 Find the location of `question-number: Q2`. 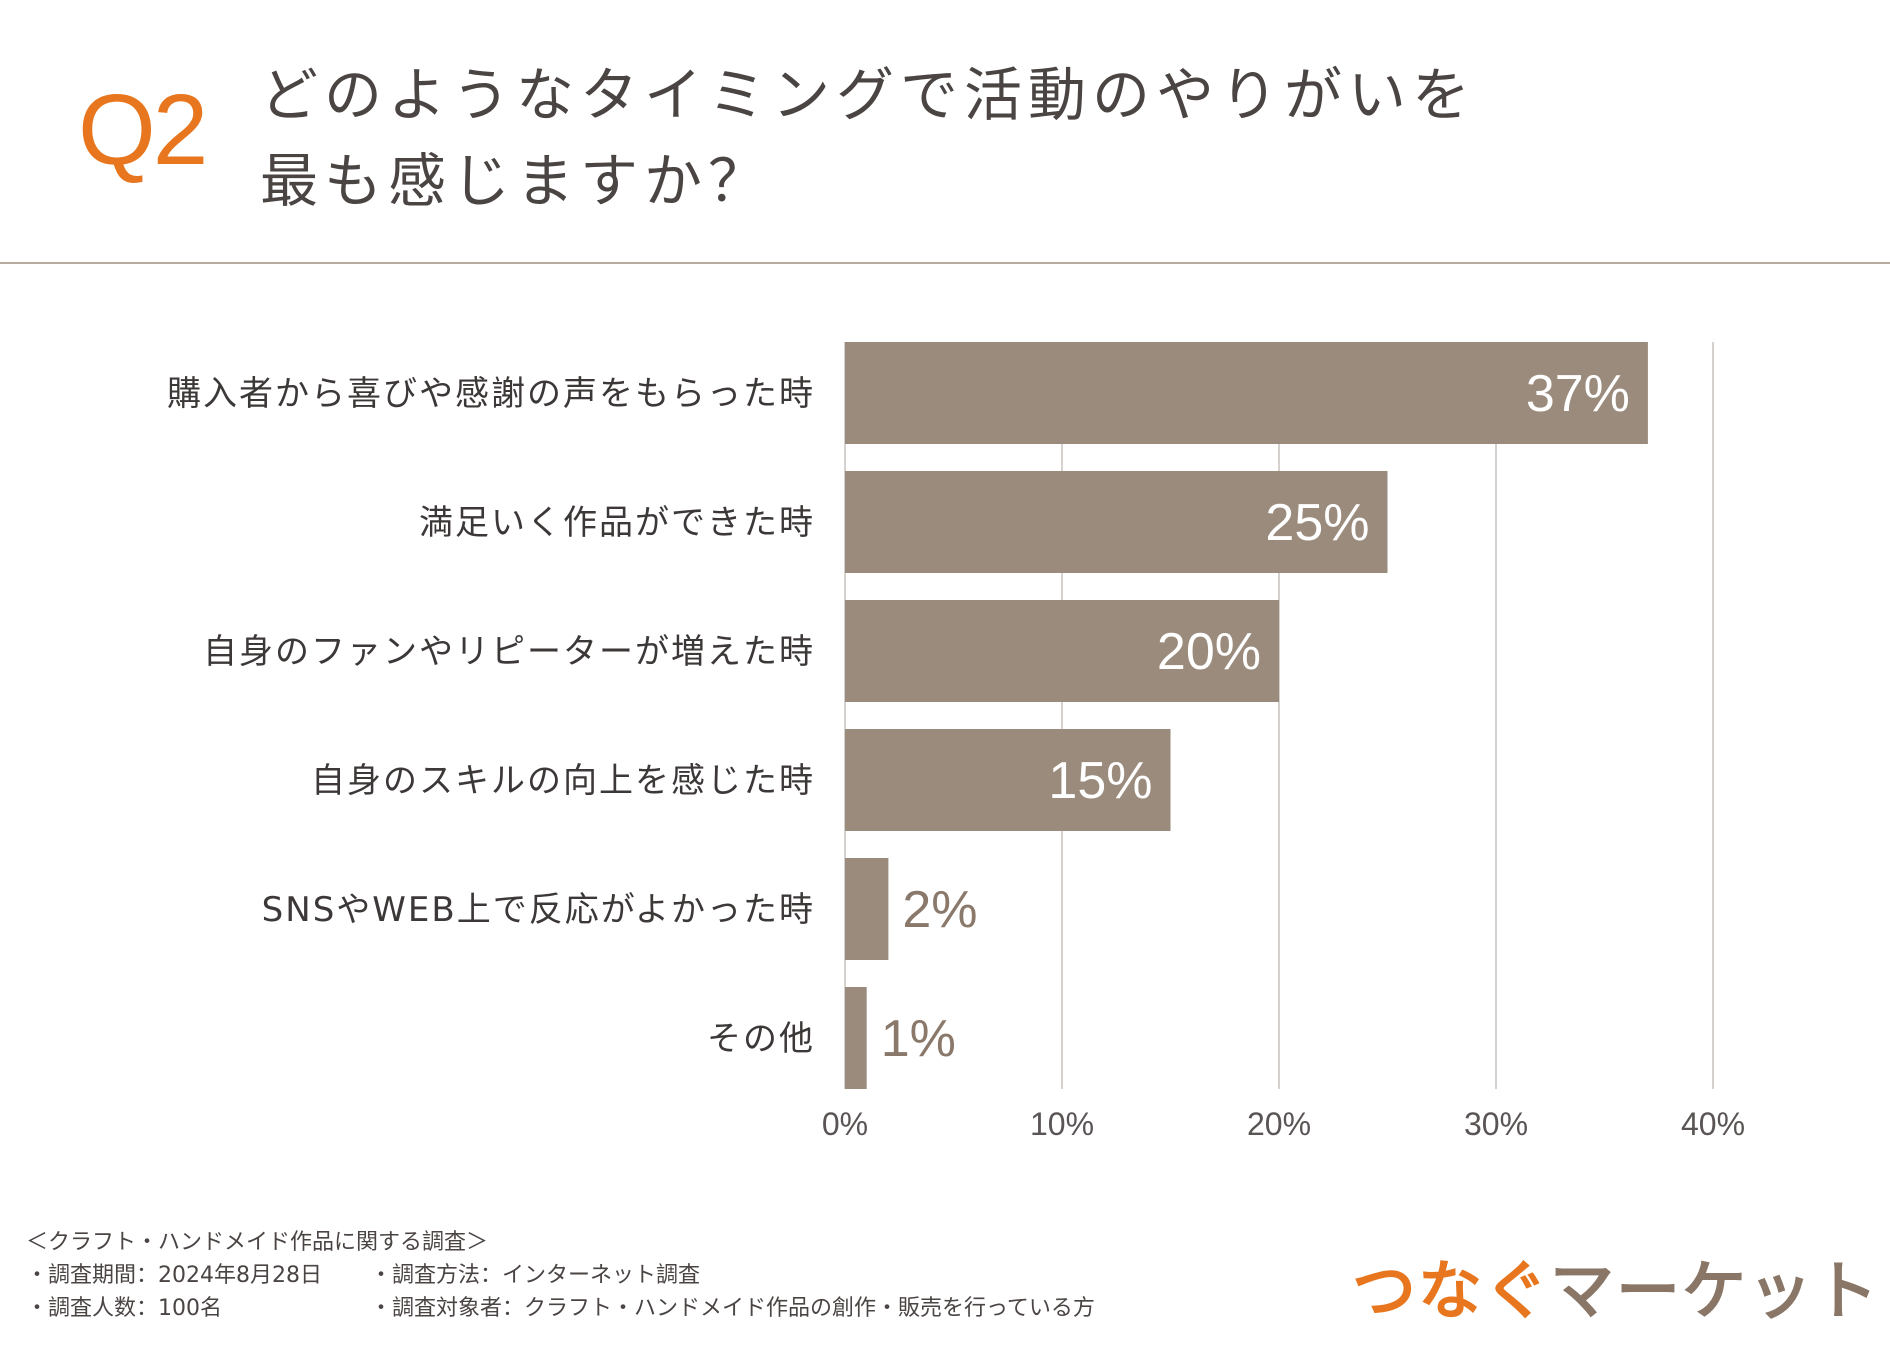

question-number: Q2 is located at coordinates (143, 130).